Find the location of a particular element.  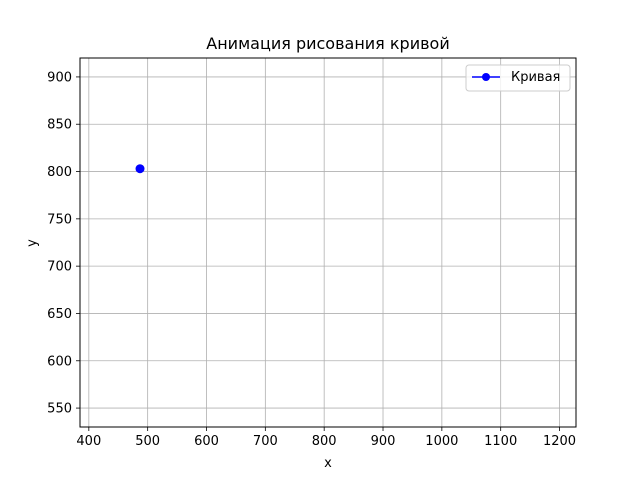

series-layer is located at coordinates (140, 169).